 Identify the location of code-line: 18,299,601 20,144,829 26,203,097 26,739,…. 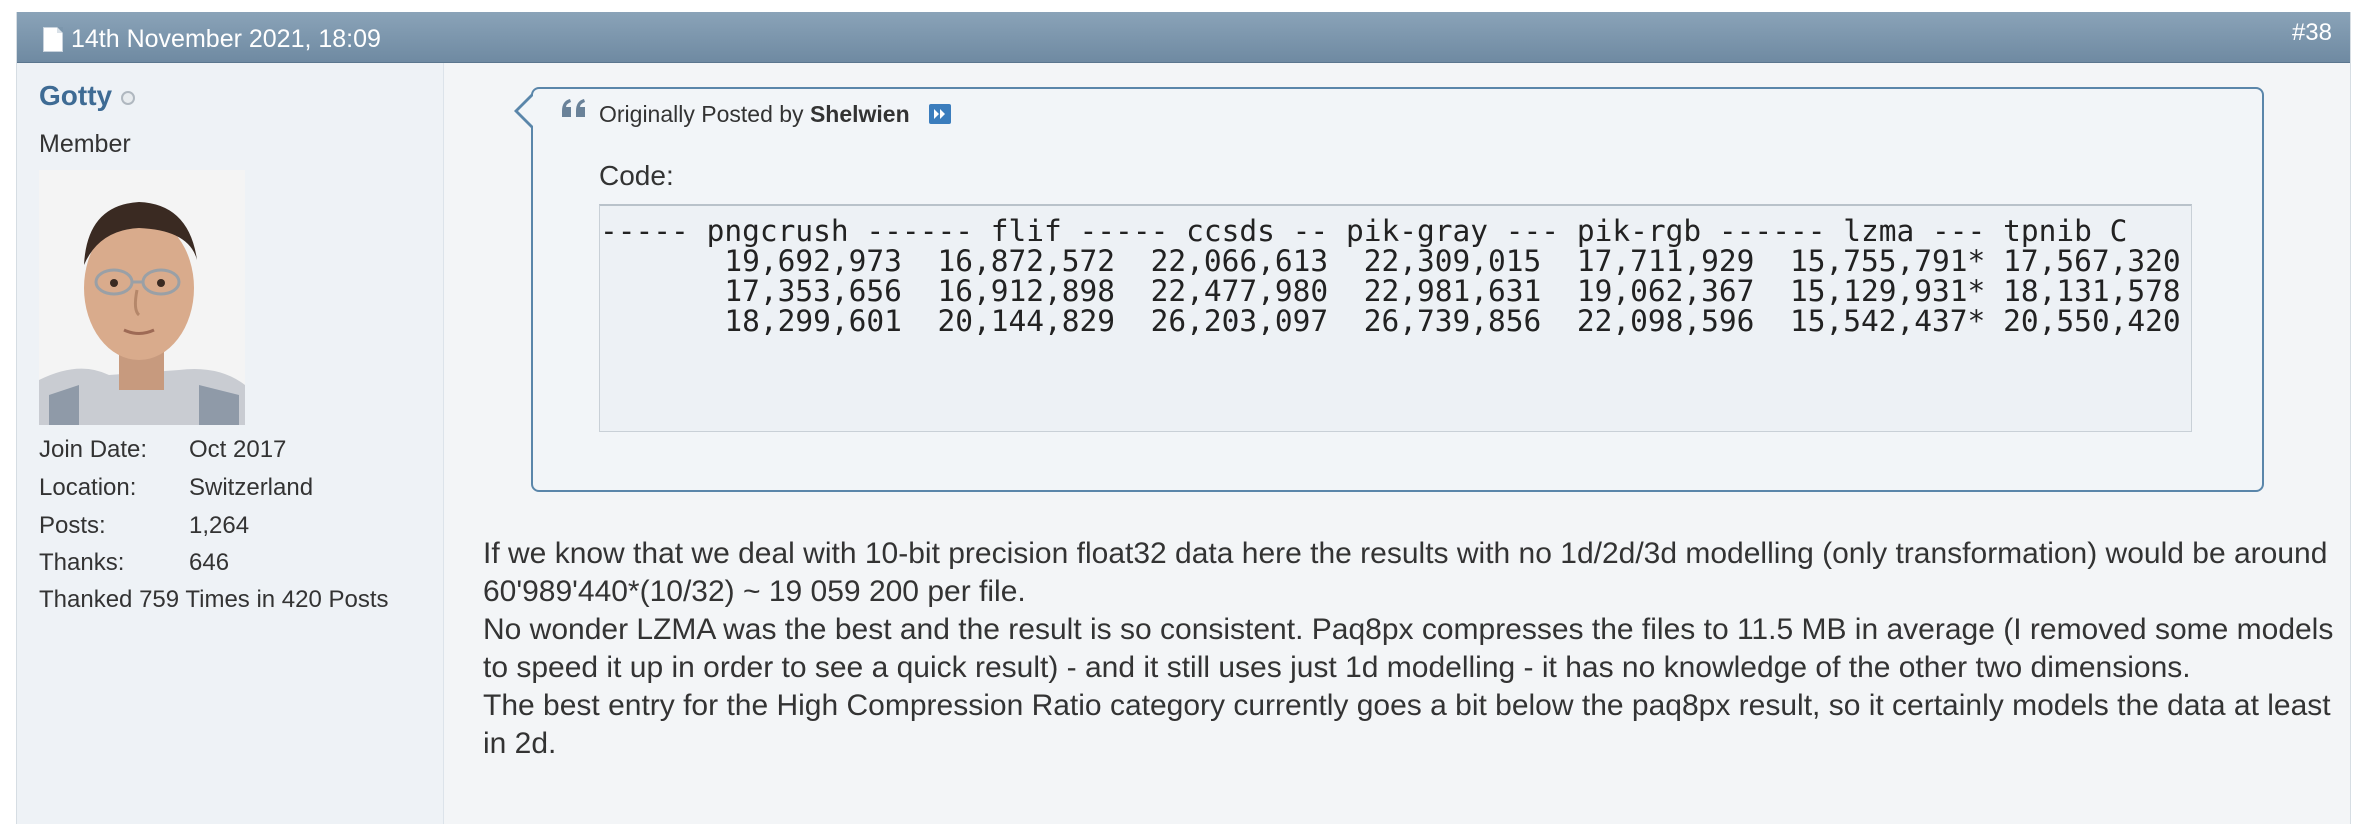
(1390, 321).